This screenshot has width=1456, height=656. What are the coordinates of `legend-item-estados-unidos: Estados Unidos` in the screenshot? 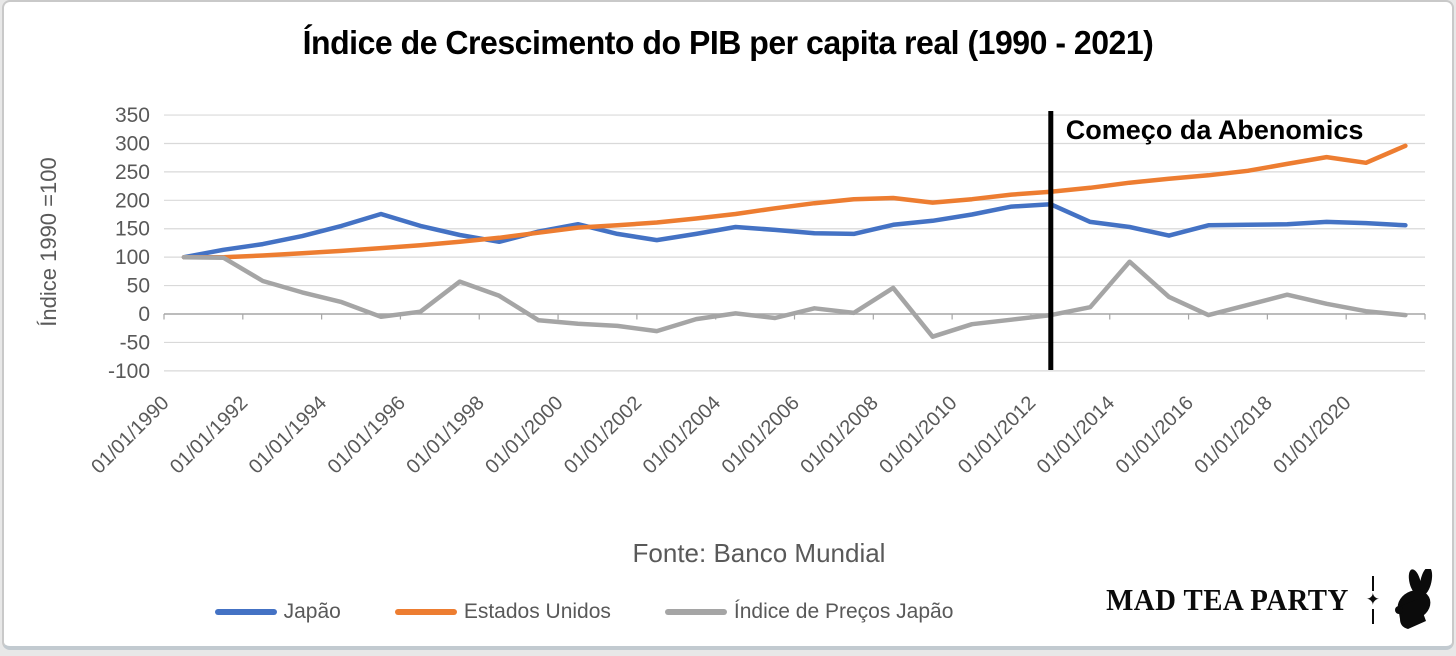 It's located at (502, 612).